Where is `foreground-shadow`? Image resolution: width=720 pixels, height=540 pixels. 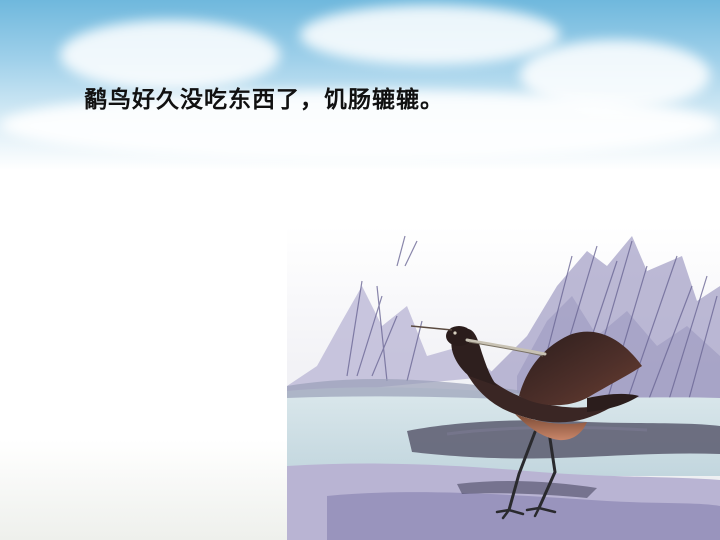 foreground-shadow is located at coordinates (523, 516).